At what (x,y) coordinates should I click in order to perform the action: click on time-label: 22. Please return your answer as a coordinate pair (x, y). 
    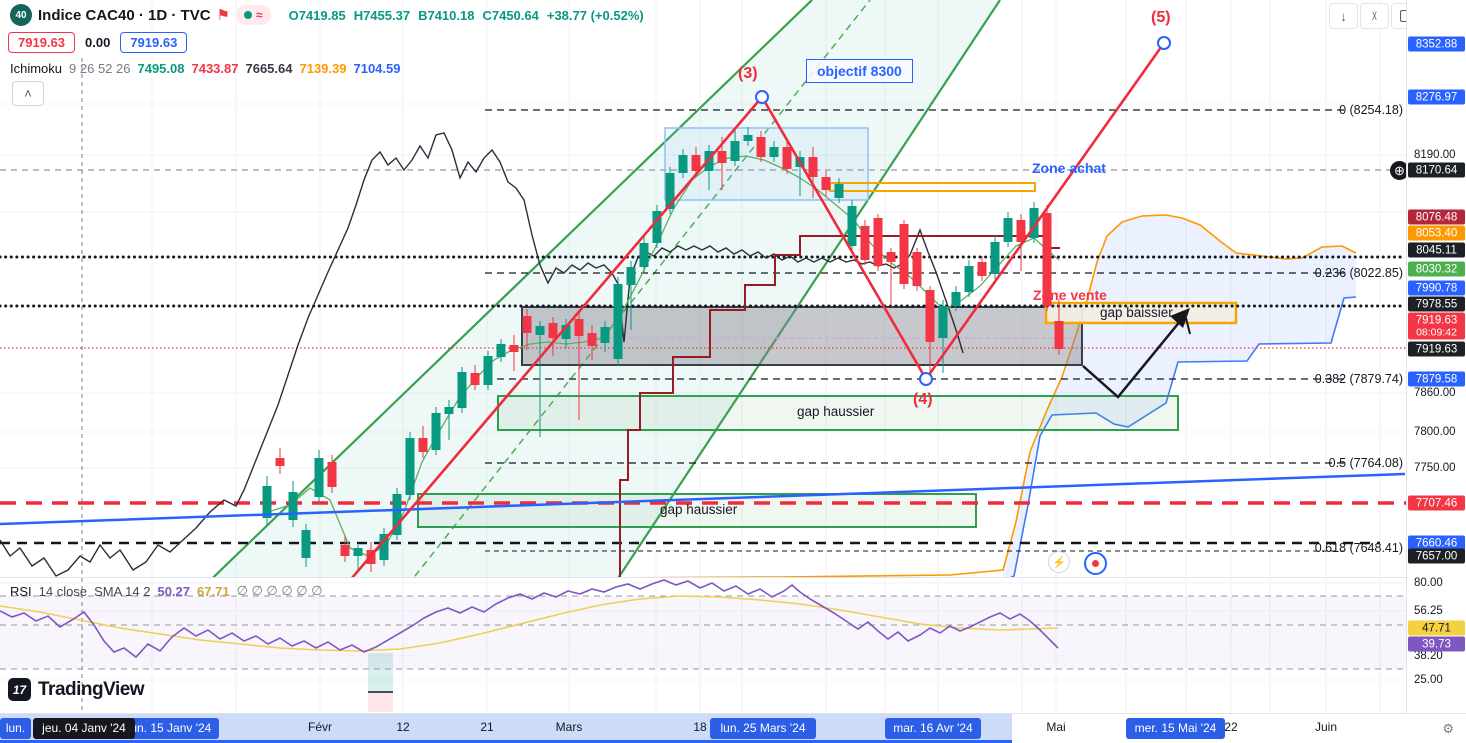
    Looking at the image, I should click on (1231, 727).